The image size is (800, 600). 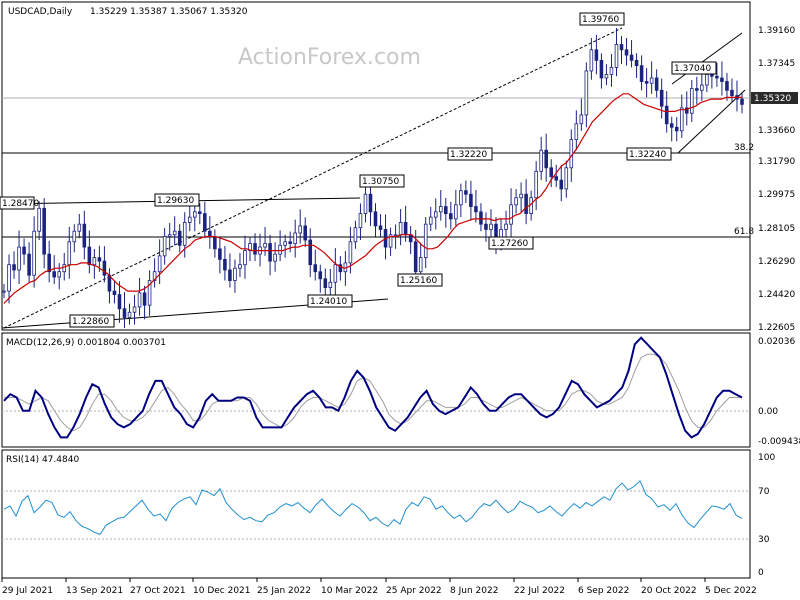 I want to click on current-price-box: 1.35320, so click(x=774, y=98).